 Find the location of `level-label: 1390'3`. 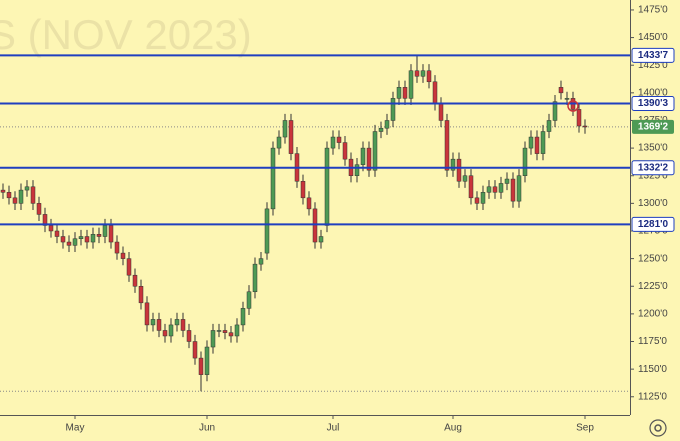

level-label: 1390'3 is located at coordinates (653, 103).